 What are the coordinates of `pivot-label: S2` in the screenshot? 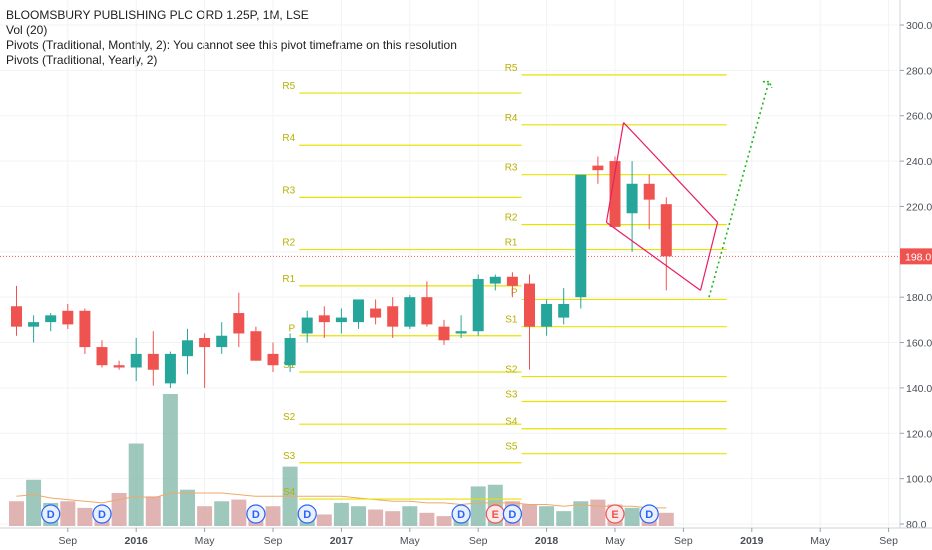 It's located at (289, 417).